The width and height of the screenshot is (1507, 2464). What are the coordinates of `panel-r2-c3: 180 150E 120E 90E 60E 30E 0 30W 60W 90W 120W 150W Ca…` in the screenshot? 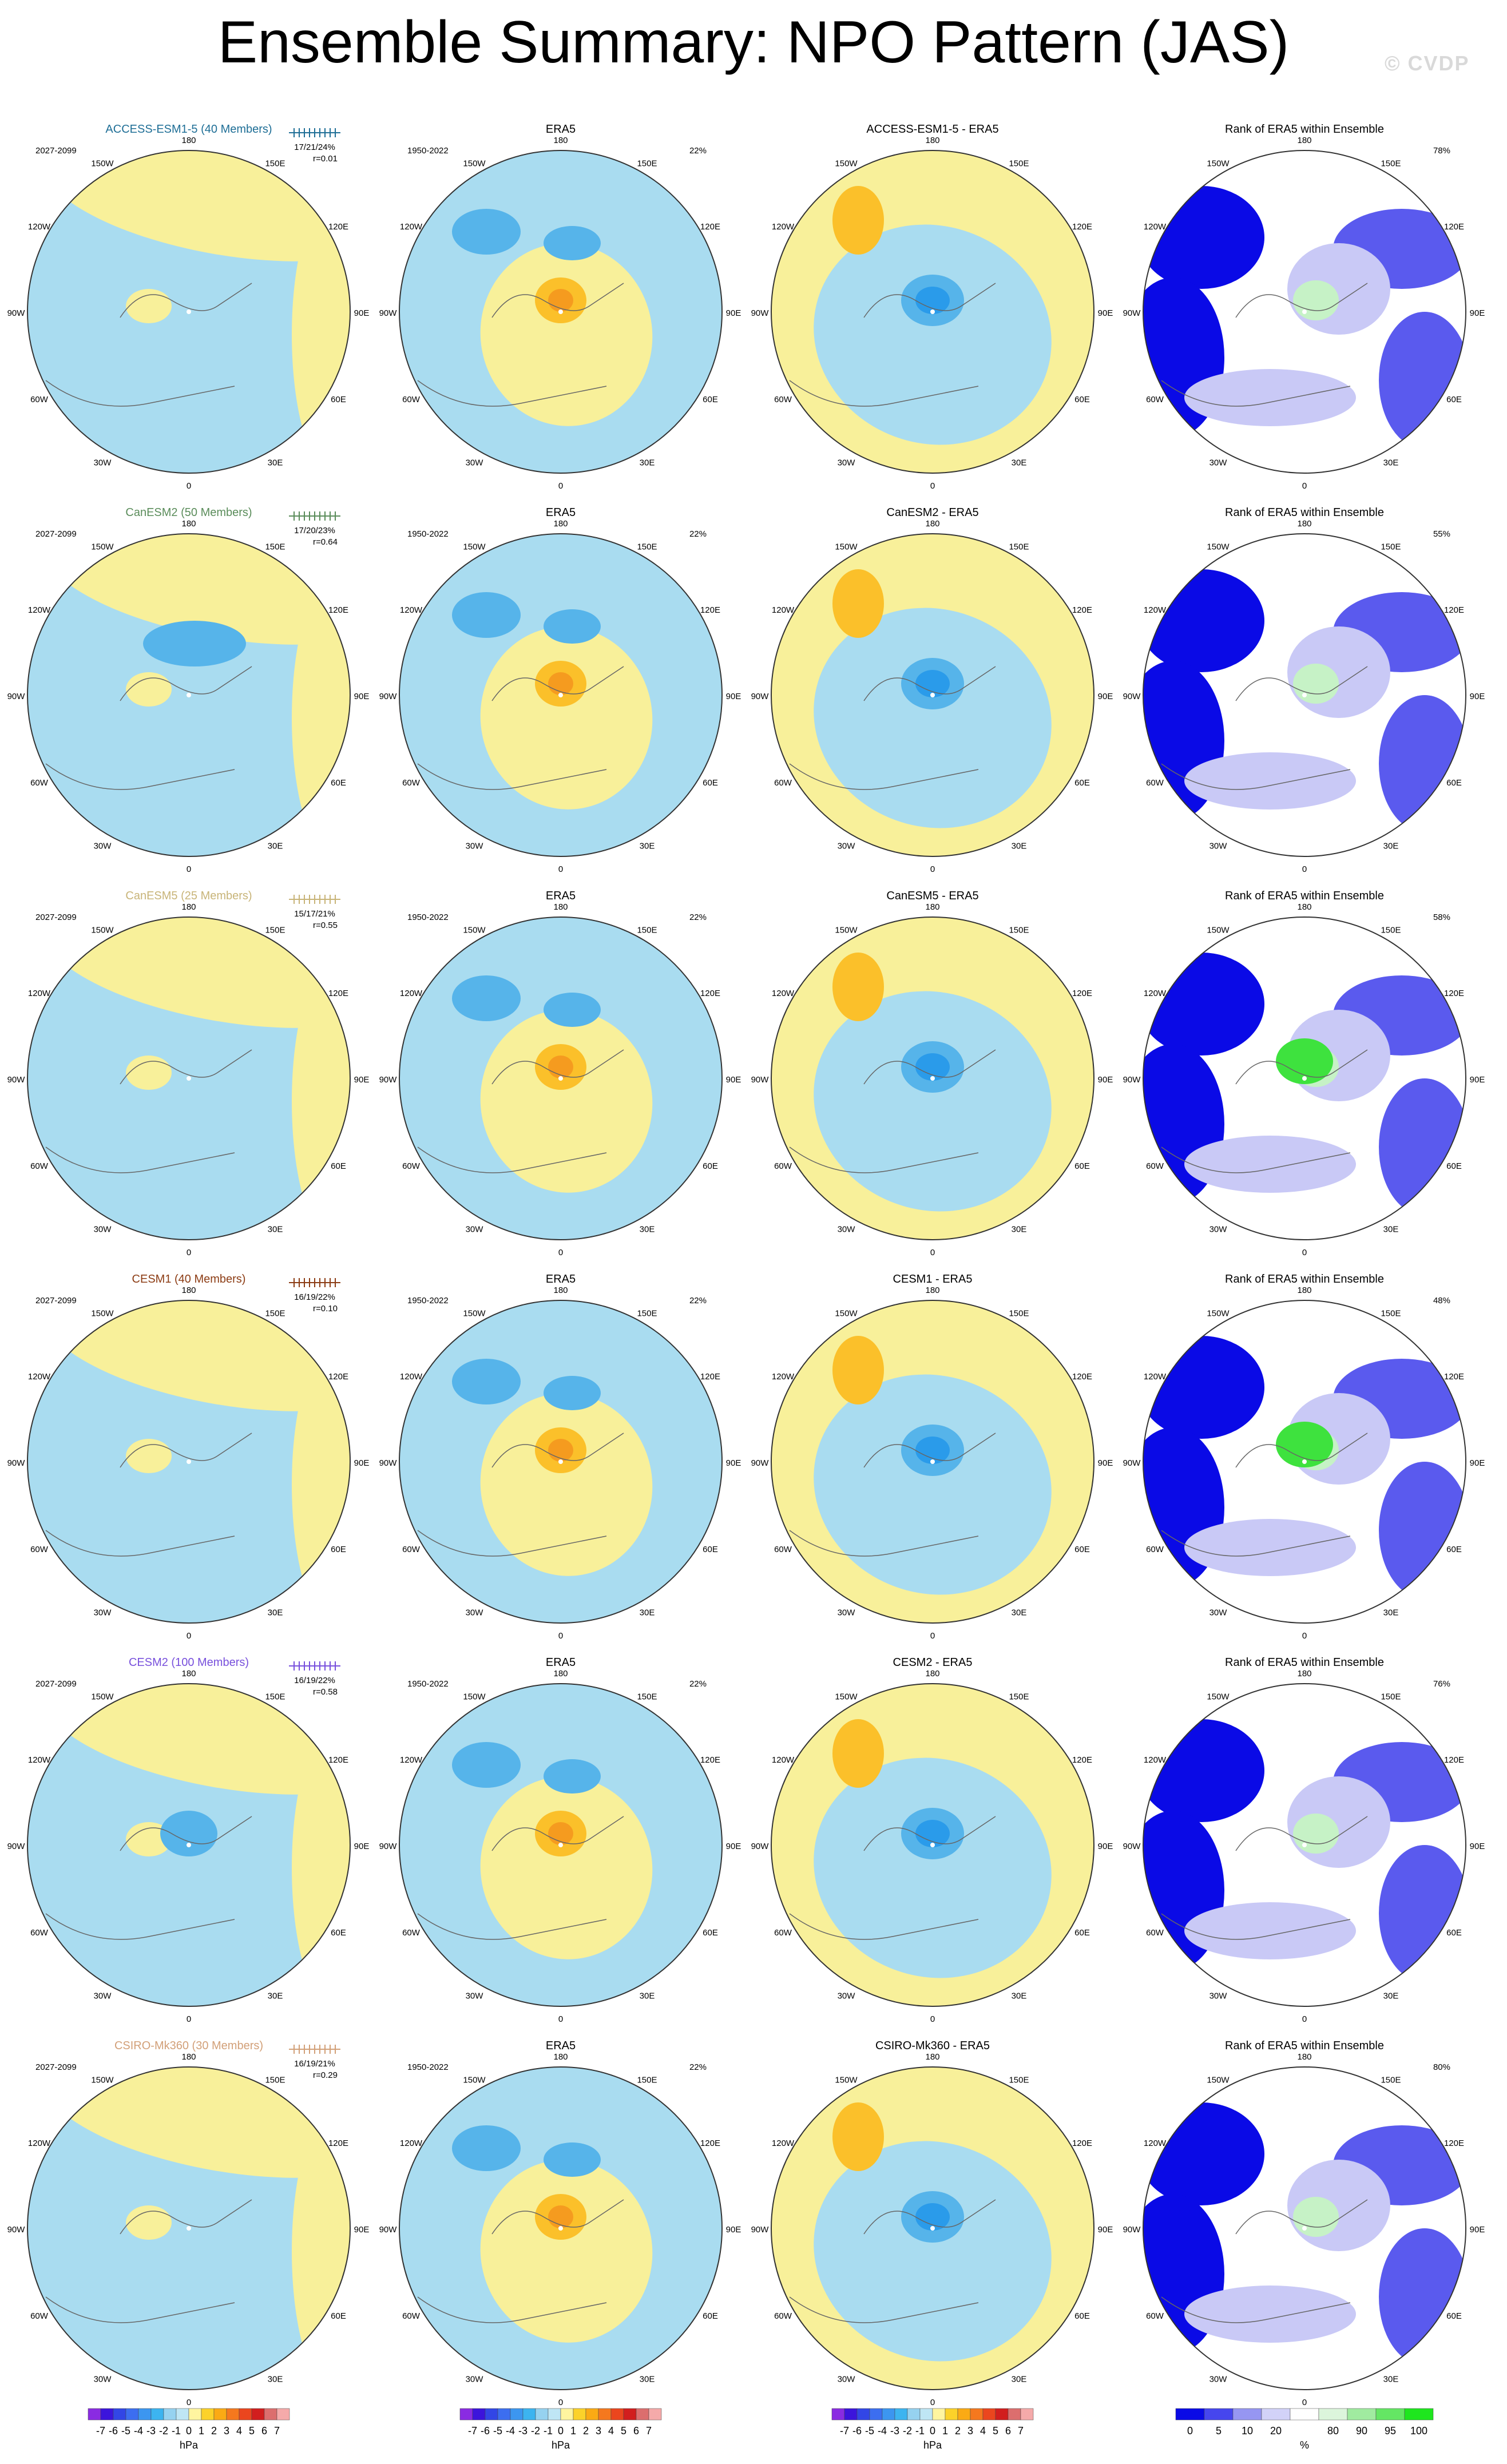 It's located at (932, 690).